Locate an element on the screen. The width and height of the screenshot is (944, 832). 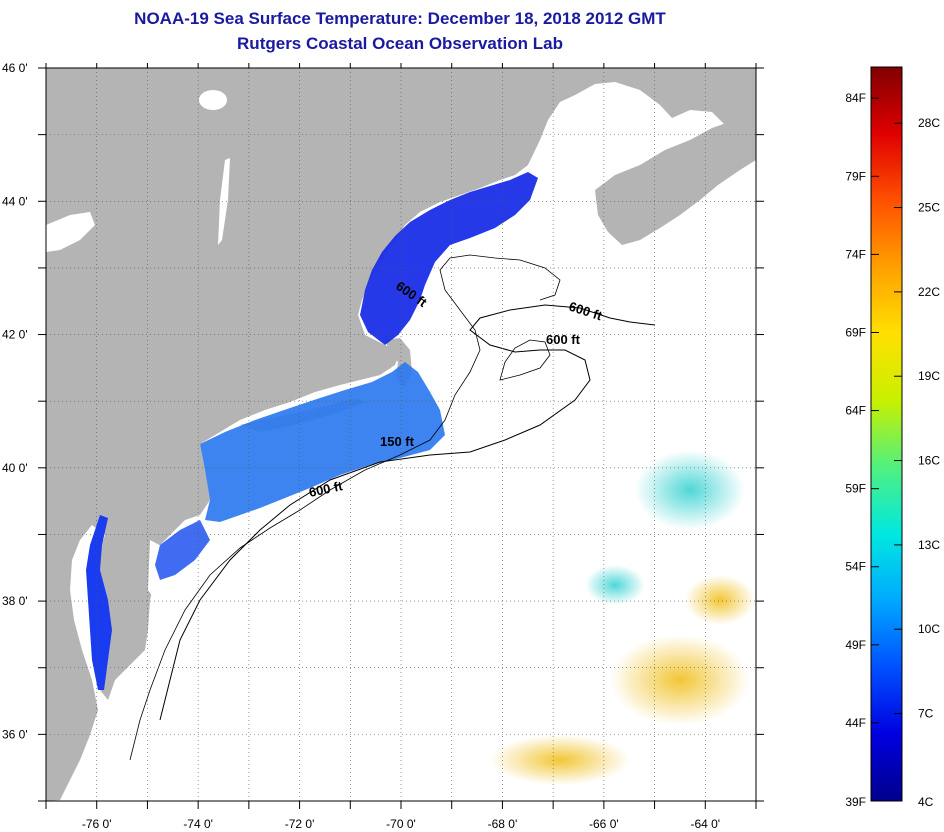
contour-label: 150 ft is located at coordinates (397, 441).